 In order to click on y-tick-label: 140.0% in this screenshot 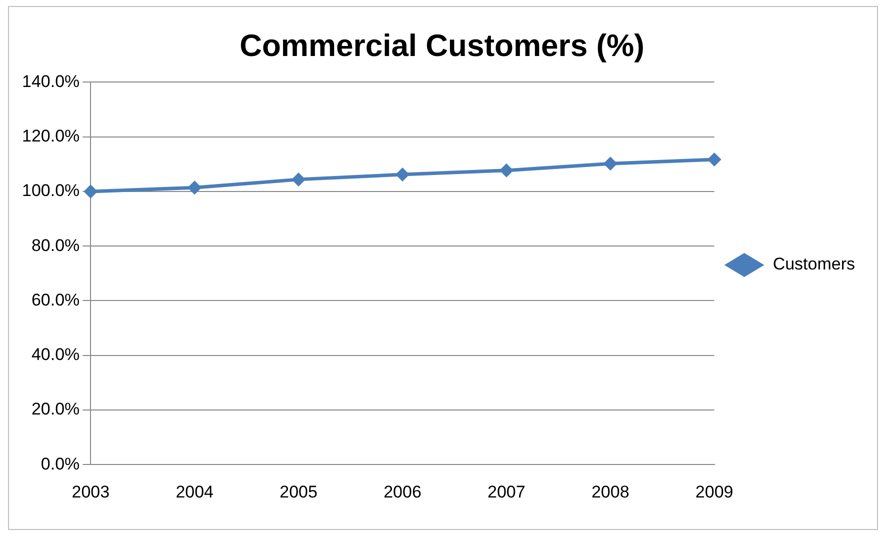, I will do `click(51, 81)`.